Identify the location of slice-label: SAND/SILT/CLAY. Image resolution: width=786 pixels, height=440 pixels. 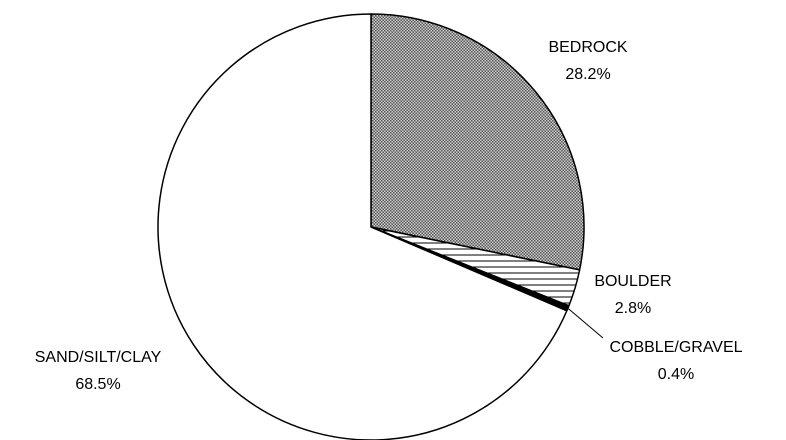
(98, 357).